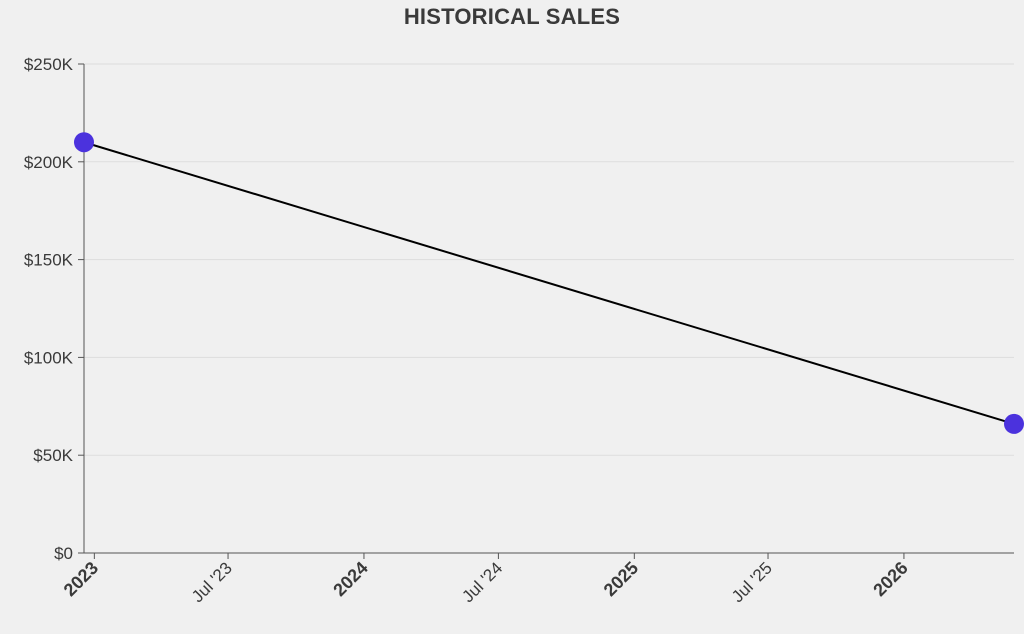 The width and height of the screenshot is (1024, 634). Describe the element at coordinates (621, 579) in the screenshot. I see `x-tick-label: 2025` at that location.